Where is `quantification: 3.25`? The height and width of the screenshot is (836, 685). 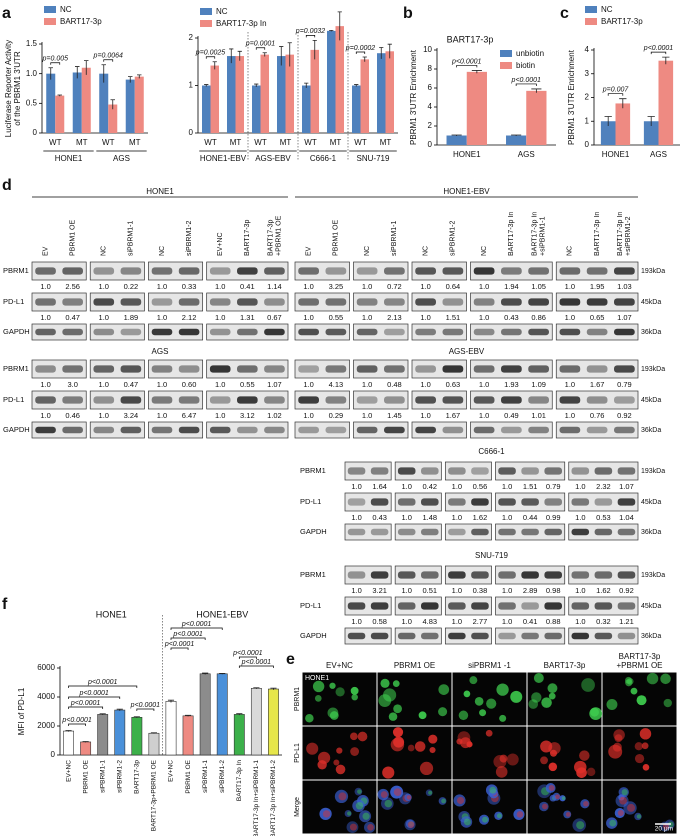 quantification: 3.25 is located at coordinates (336, 286).